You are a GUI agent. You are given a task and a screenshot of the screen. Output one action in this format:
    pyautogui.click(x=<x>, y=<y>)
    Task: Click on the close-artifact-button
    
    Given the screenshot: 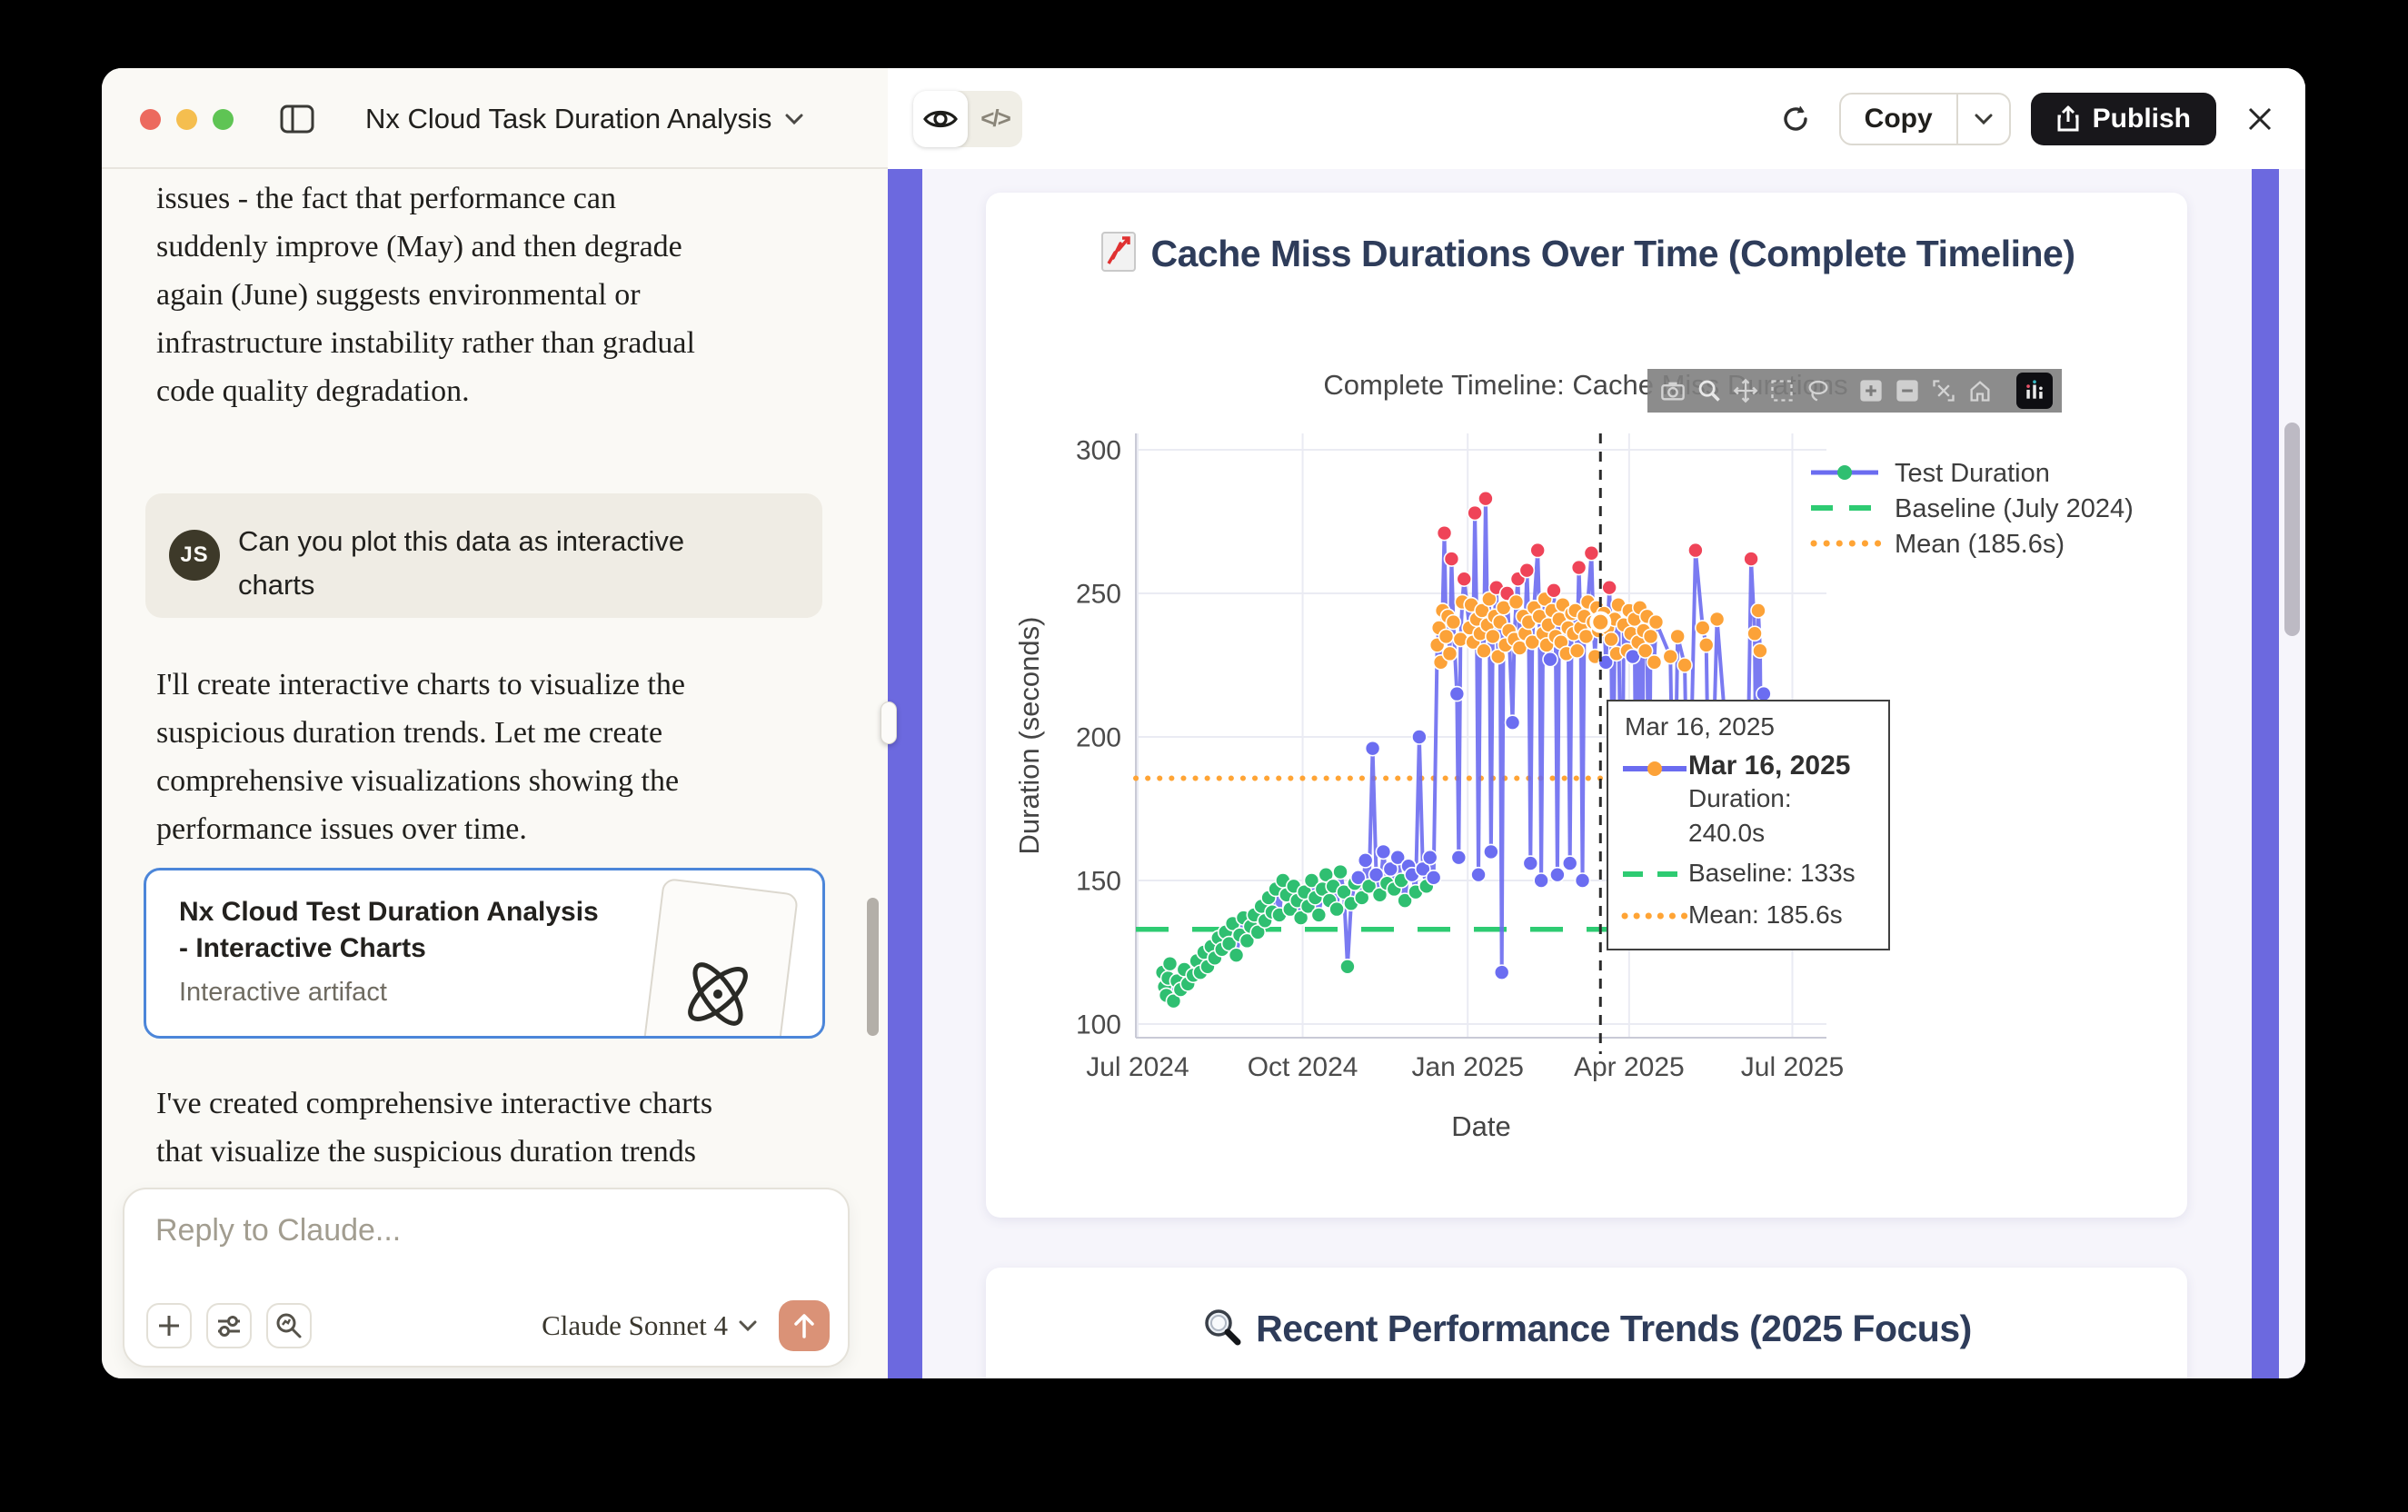 What is the action you would take?
    pyautogui.click(x=2259, y=119)
    